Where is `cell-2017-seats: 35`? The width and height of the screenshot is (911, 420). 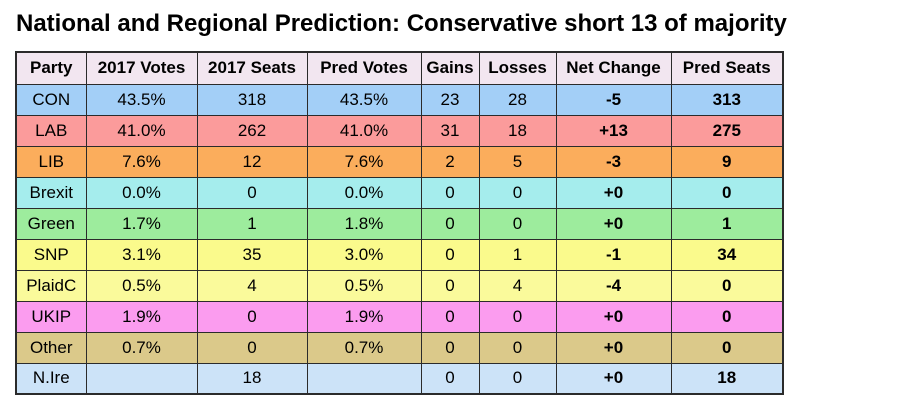 cell-2017-seats: 35 is located at coordinates (252, 254).